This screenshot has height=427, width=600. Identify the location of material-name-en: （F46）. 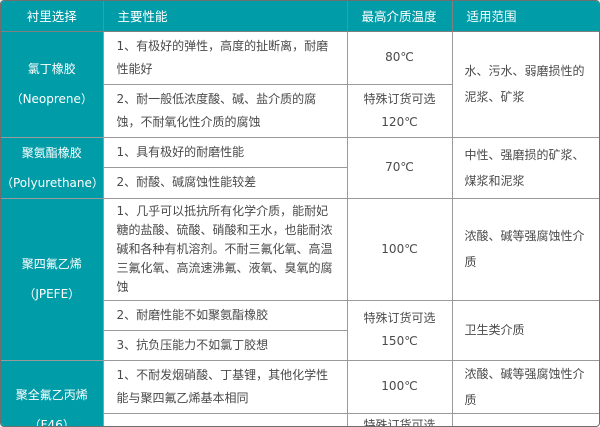
(51, 422).